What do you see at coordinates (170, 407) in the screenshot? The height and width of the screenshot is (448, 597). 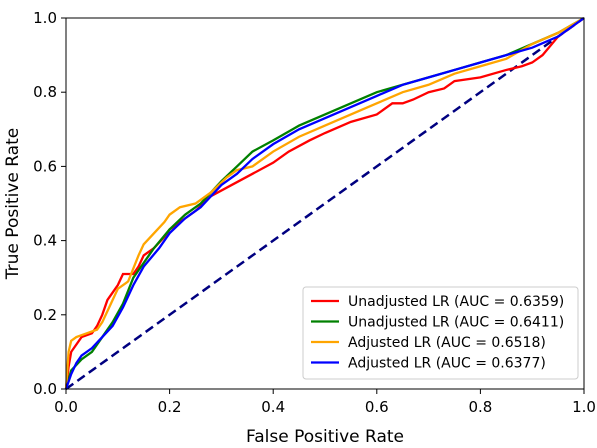 I see `x-tick-label: 0.2` at bounding box center [170, 407].